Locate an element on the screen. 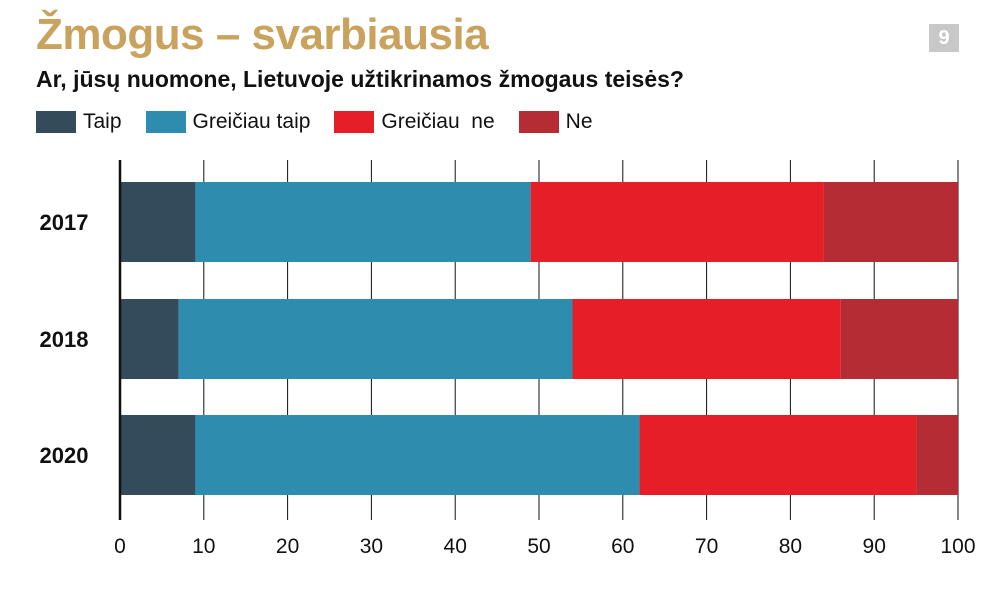 Image resolution: width=1000 pixels, height=593 pixels. bar-2018-greiciau-ne is located at coordinates (706, 339).